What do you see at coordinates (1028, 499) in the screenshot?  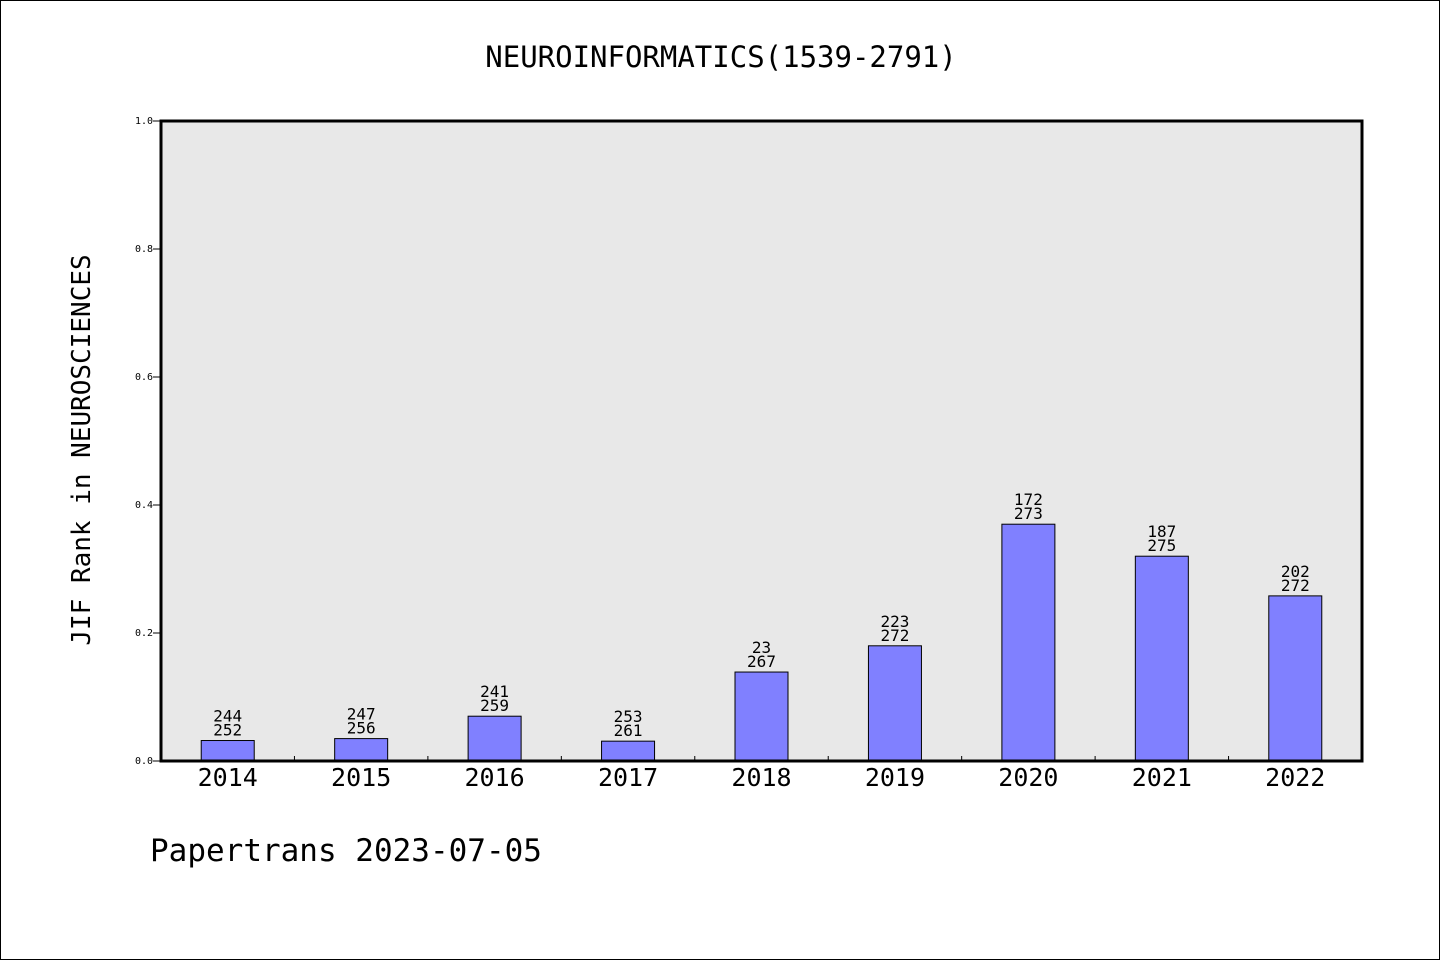 I see `bar-rank-label: 172` at bounding box center [1028, 499].